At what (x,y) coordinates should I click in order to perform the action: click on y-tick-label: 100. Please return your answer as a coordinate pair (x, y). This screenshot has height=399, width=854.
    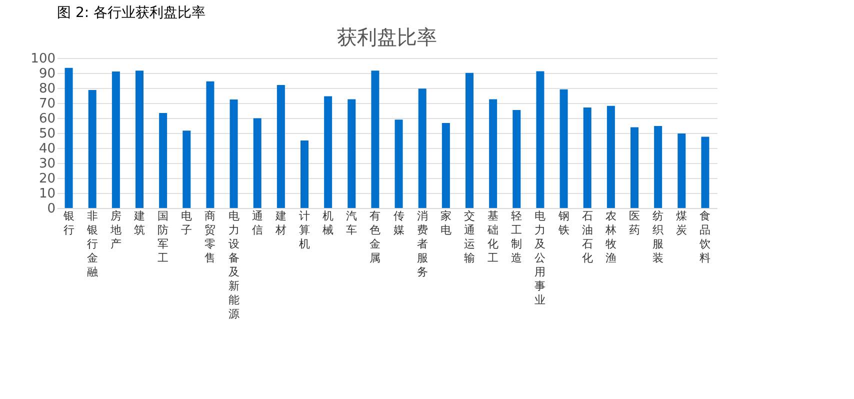
    Looking at the image, I should click on (43, 59).